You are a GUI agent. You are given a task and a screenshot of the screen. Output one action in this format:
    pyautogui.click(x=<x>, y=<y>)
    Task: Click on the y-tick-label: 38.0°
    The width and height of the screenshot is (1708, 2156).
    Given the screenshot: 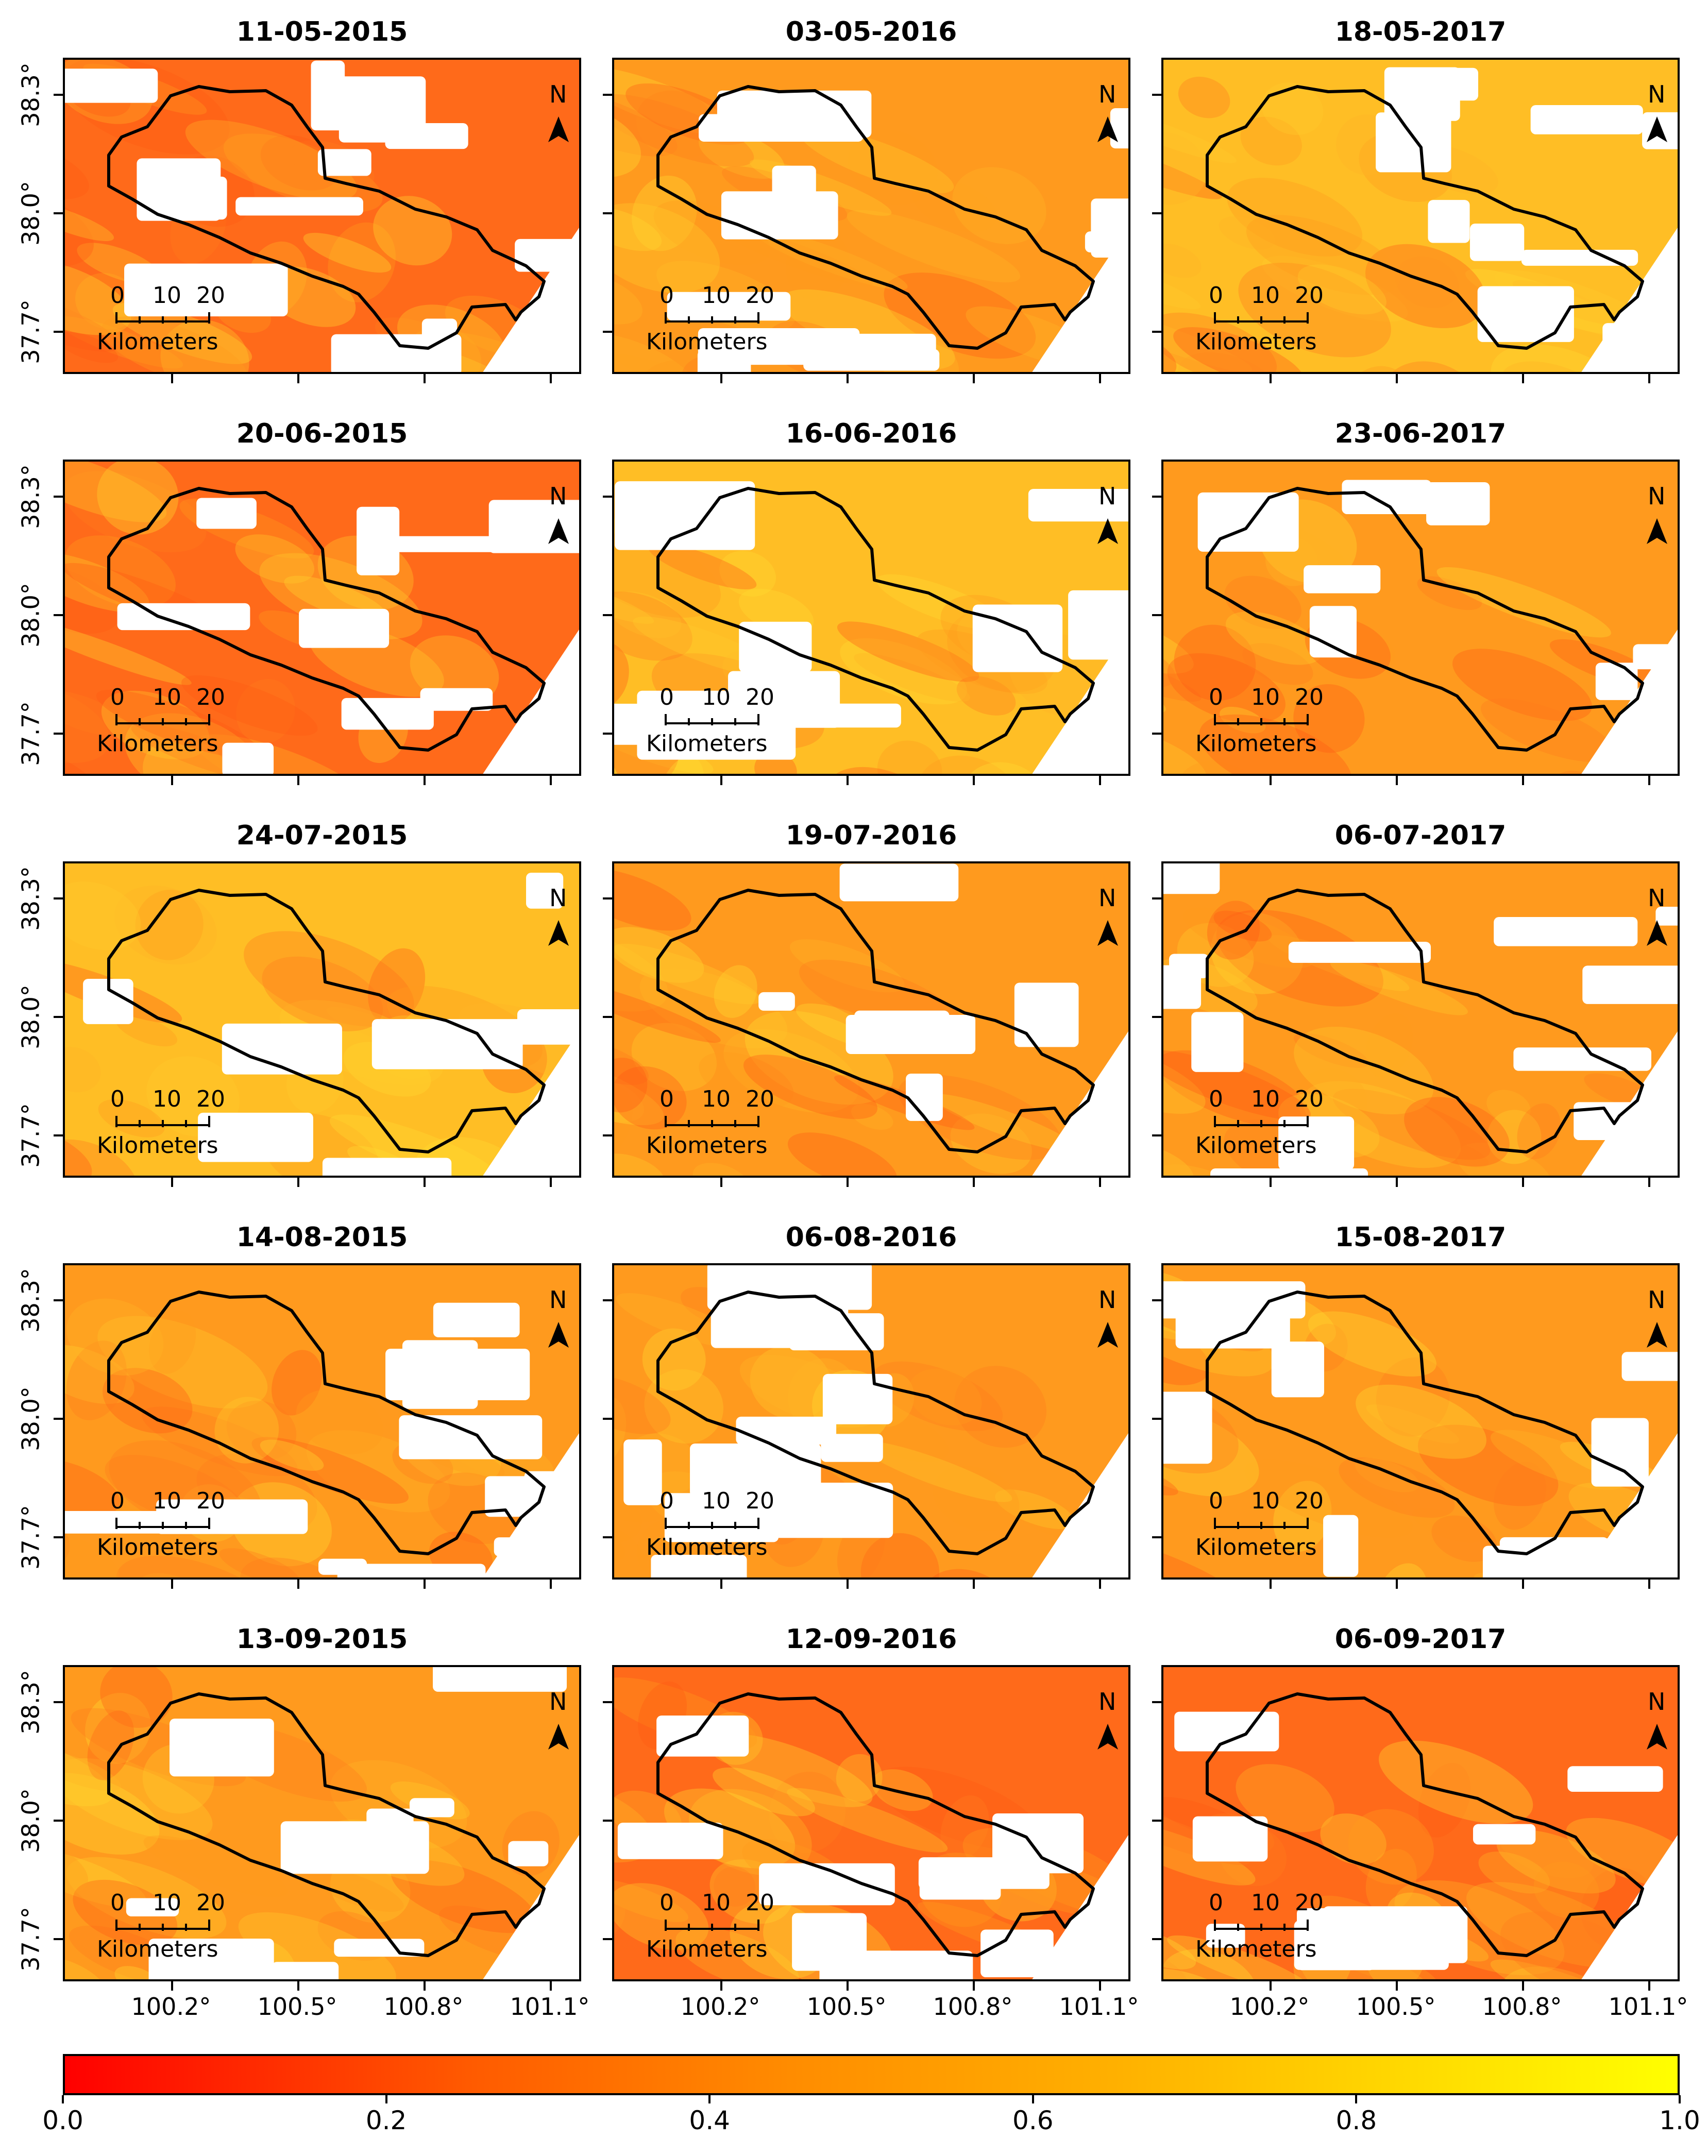 What is the action you would take?
    pyautogui.click(x=30, y=1418)
    